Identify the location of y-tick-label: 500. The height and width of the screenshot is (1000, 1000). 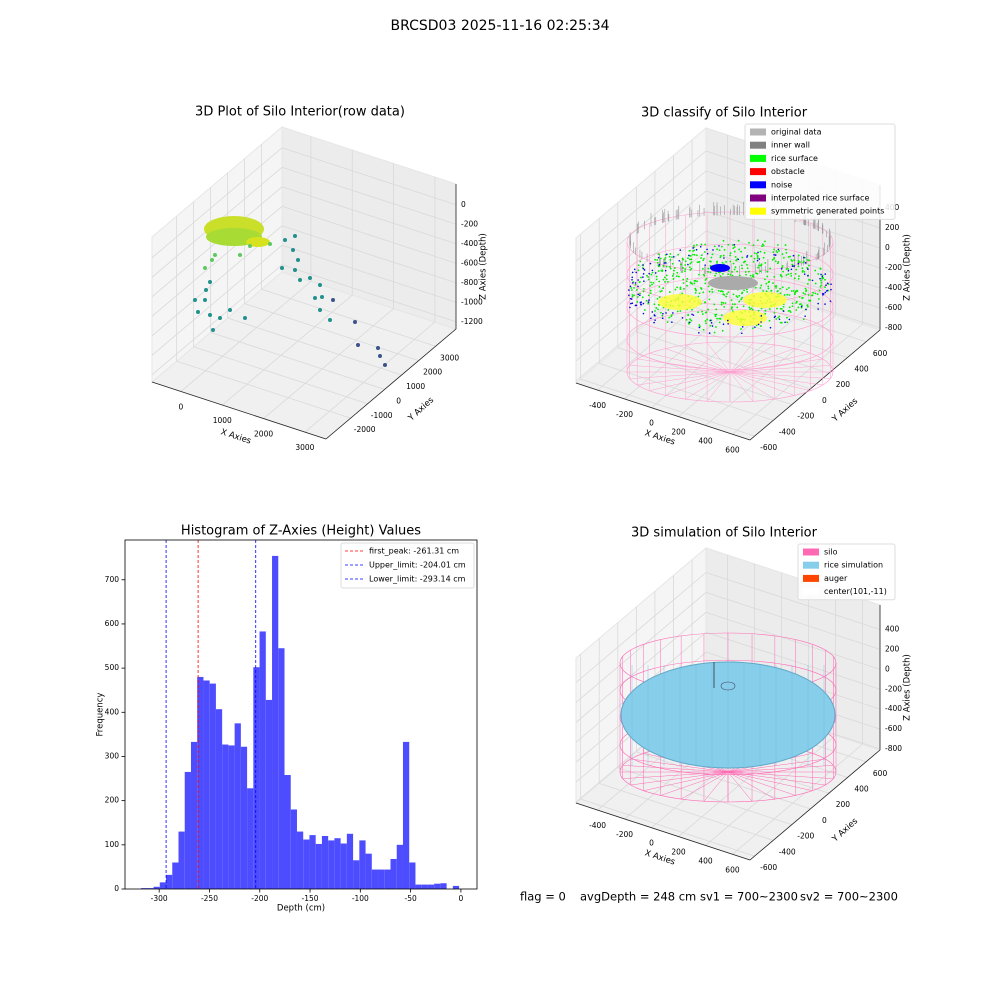
(112, 667).